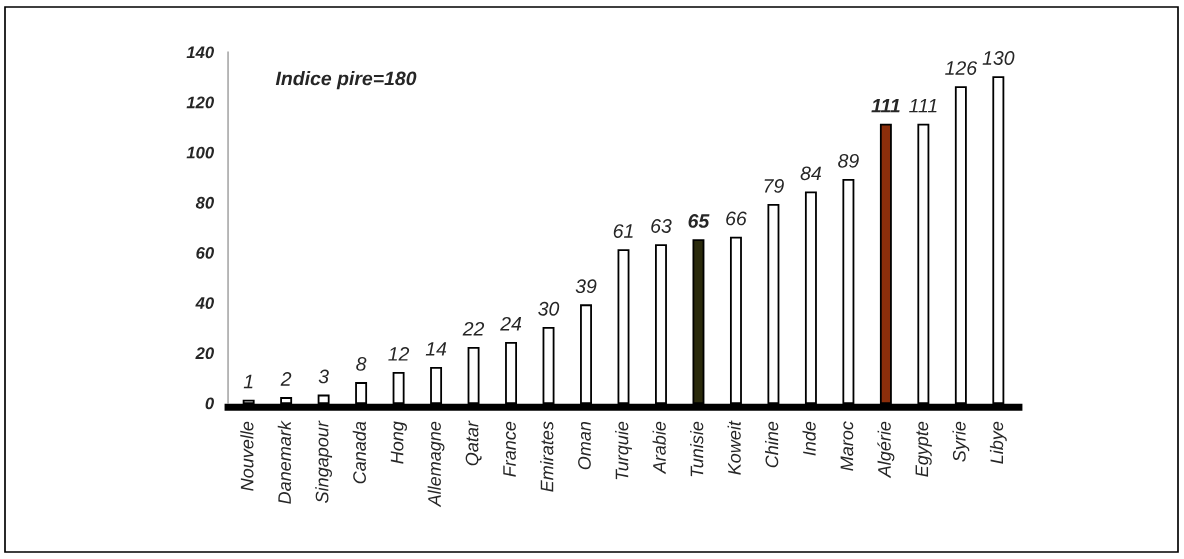  What do you see at coordinates (204, 353) in the screenshot?
I see `y-tick-label: 20` at bounding box center [204, 353].